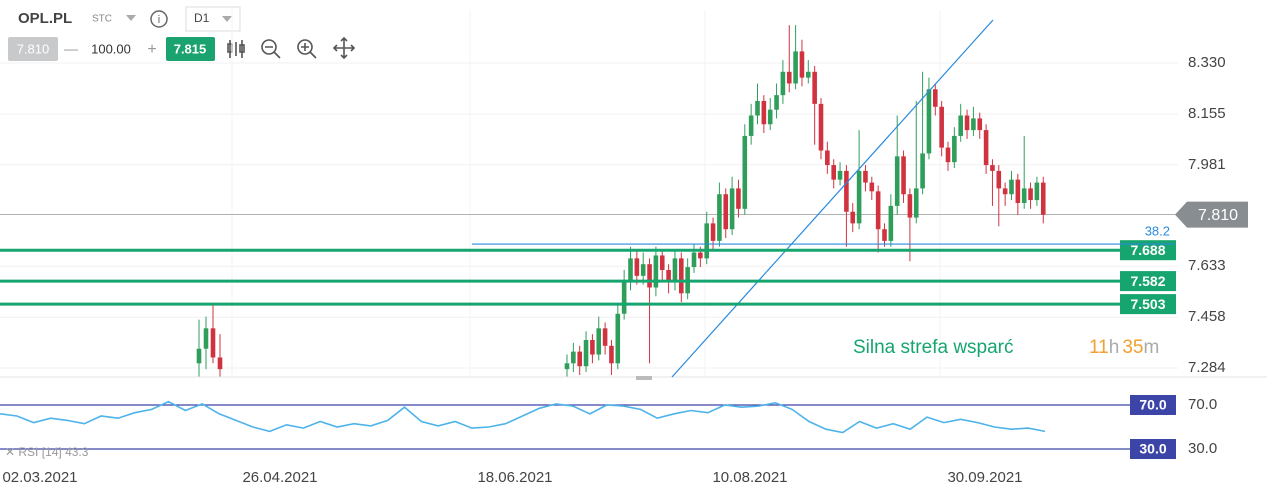  Describe the element at coordinates (39, 477) in the screenshot. I see `x-tick-label: 02.03.2021` at that location.